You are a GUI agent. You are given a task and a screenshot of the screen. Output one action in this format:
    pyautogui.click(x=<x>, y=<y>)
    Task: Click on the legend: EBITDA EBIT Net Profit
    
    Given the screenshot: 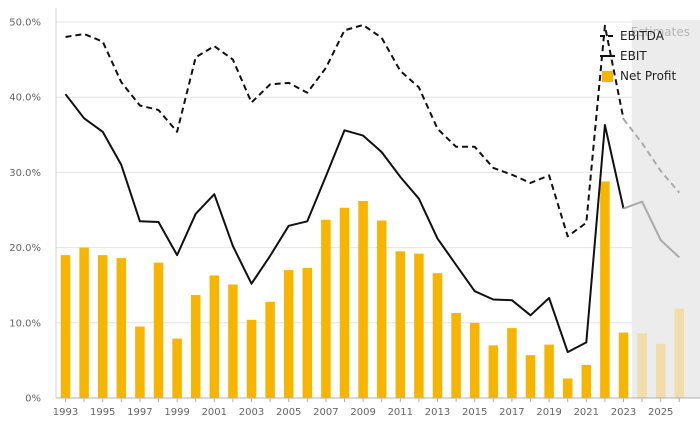 What is the action you would take?
    pyautogui.click(x=638, y=56)
    